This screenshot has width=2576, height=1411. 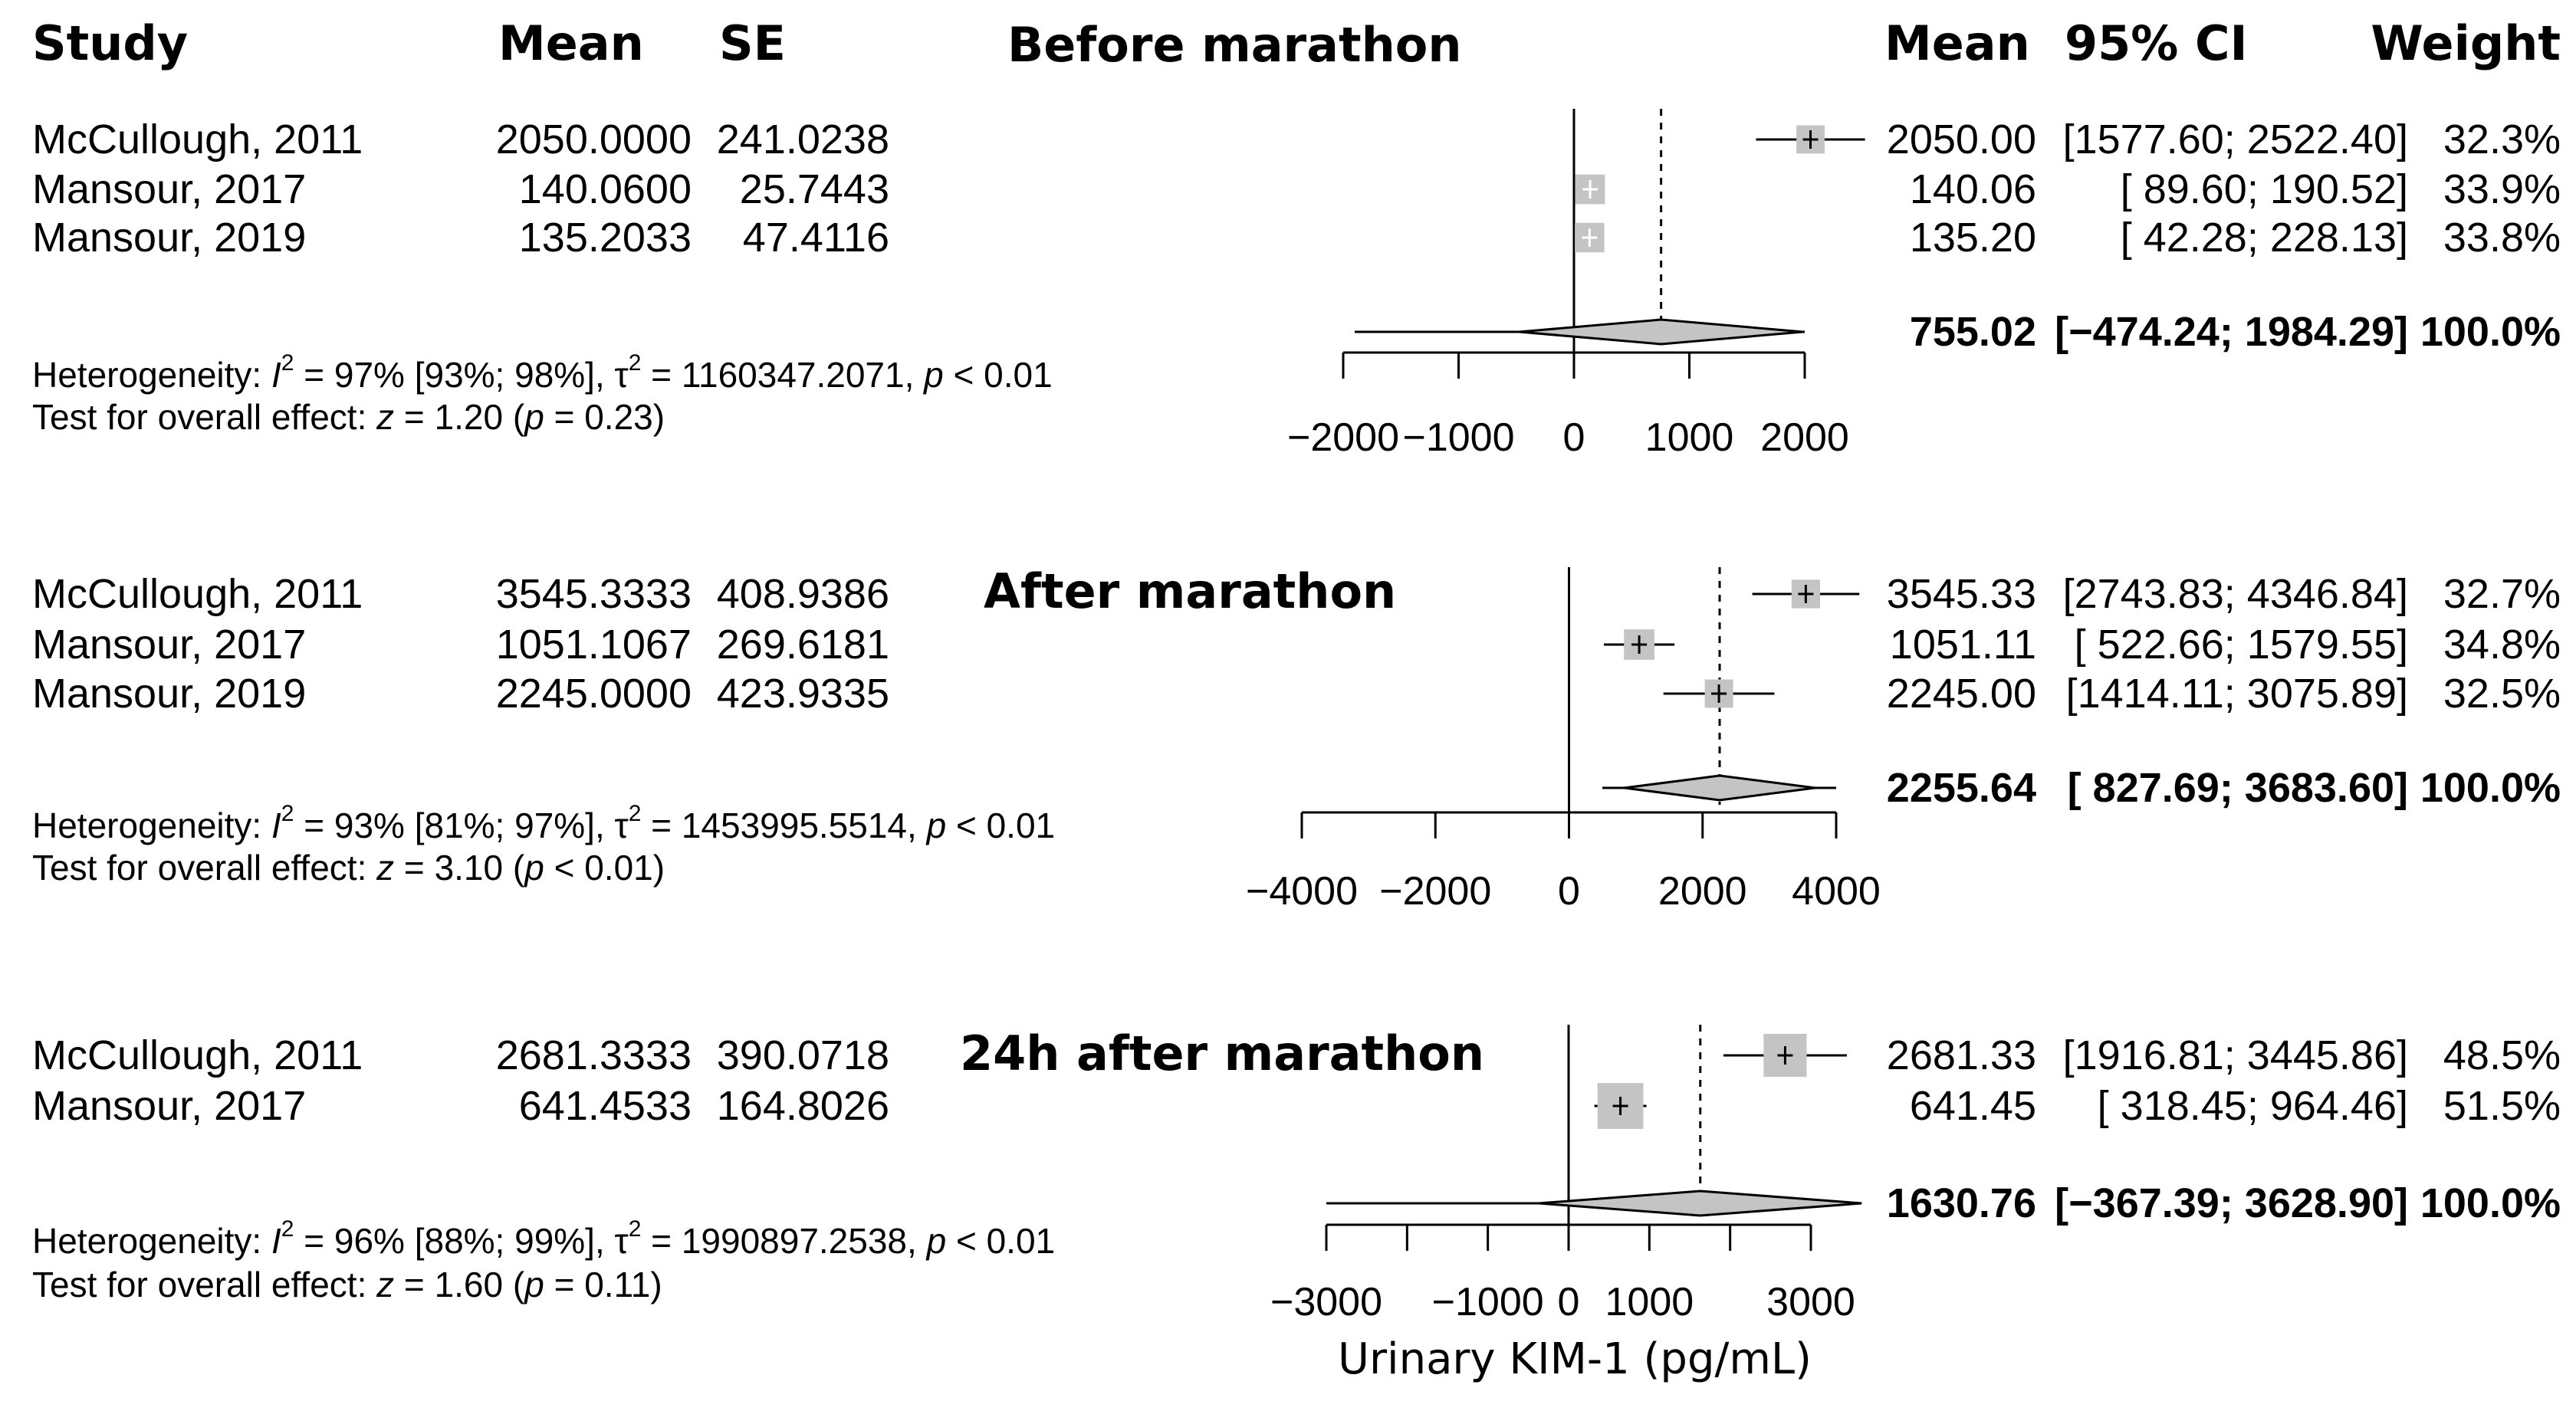 I want to click on study-ci: [1414.11; 3075.89], so click(x=2237, y=694).